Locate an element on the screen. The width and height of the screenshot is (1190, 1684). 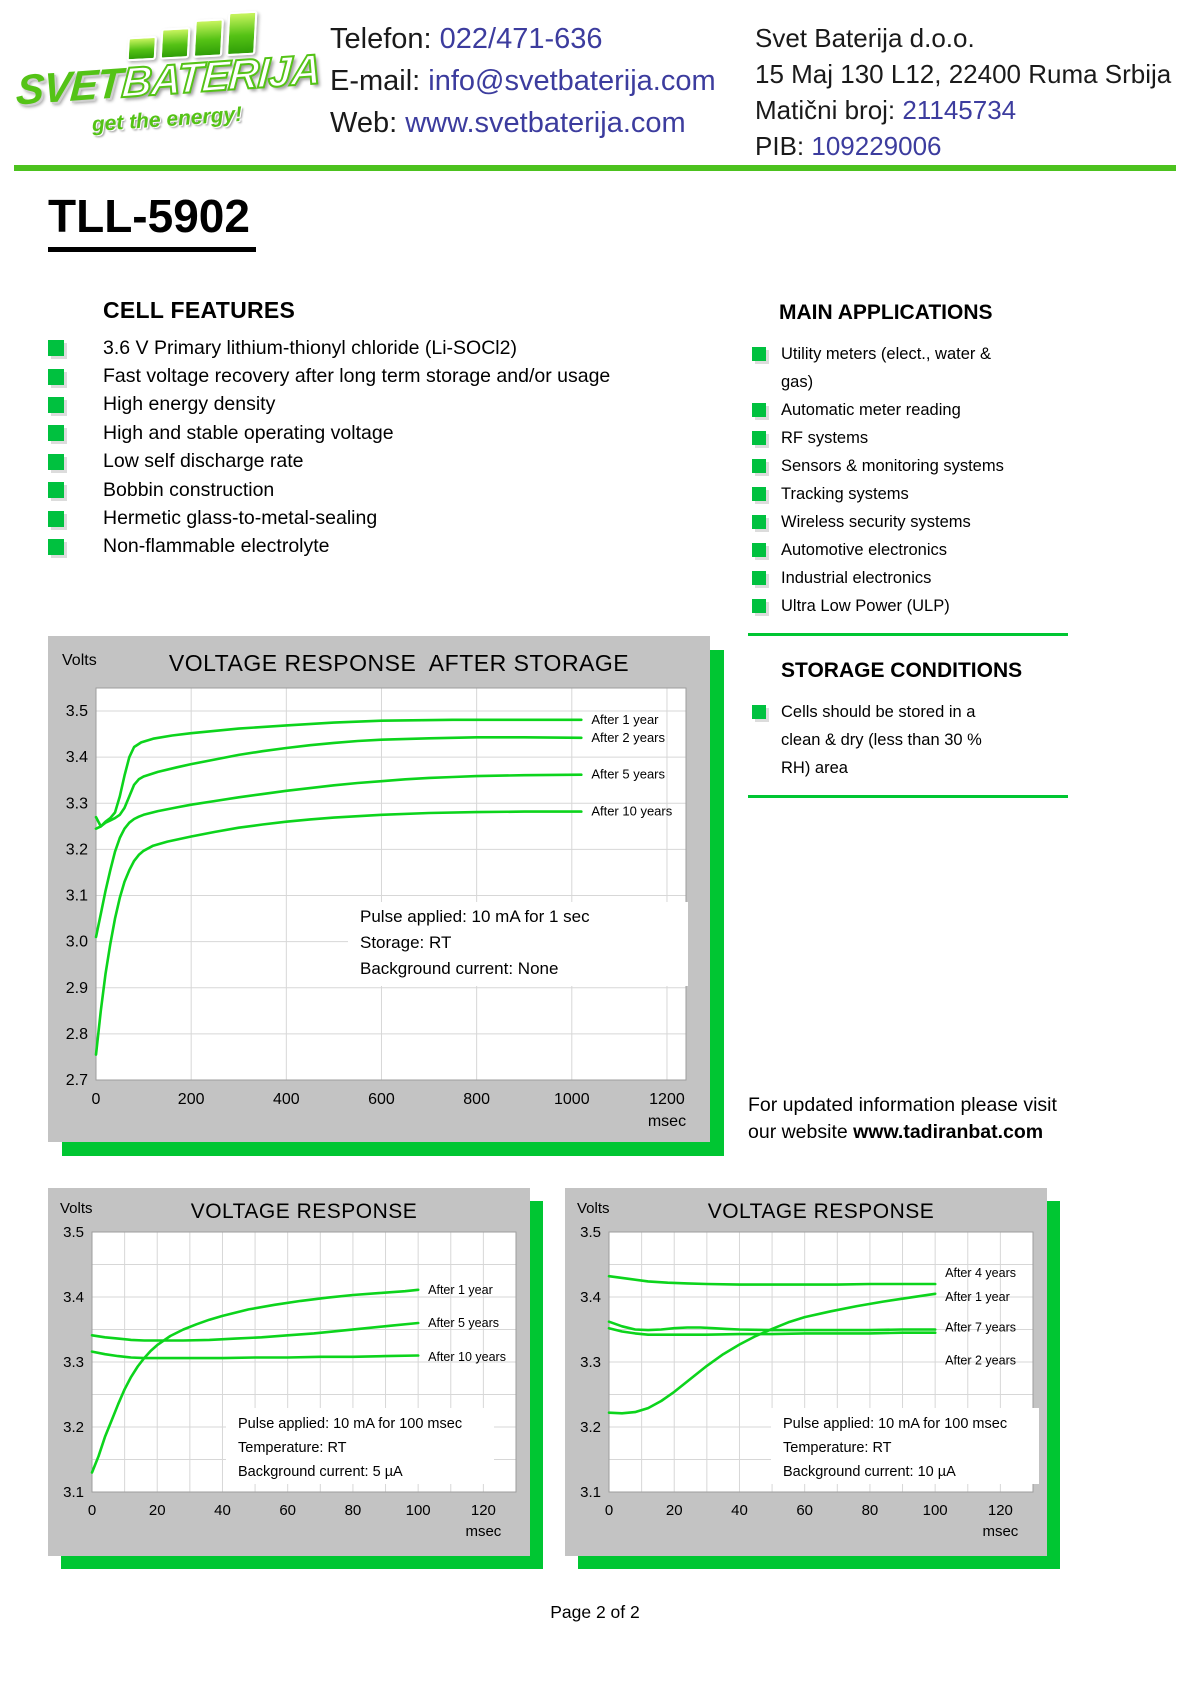
list-item: Sensors & monitoring systems is located at coordinates (908, 466).